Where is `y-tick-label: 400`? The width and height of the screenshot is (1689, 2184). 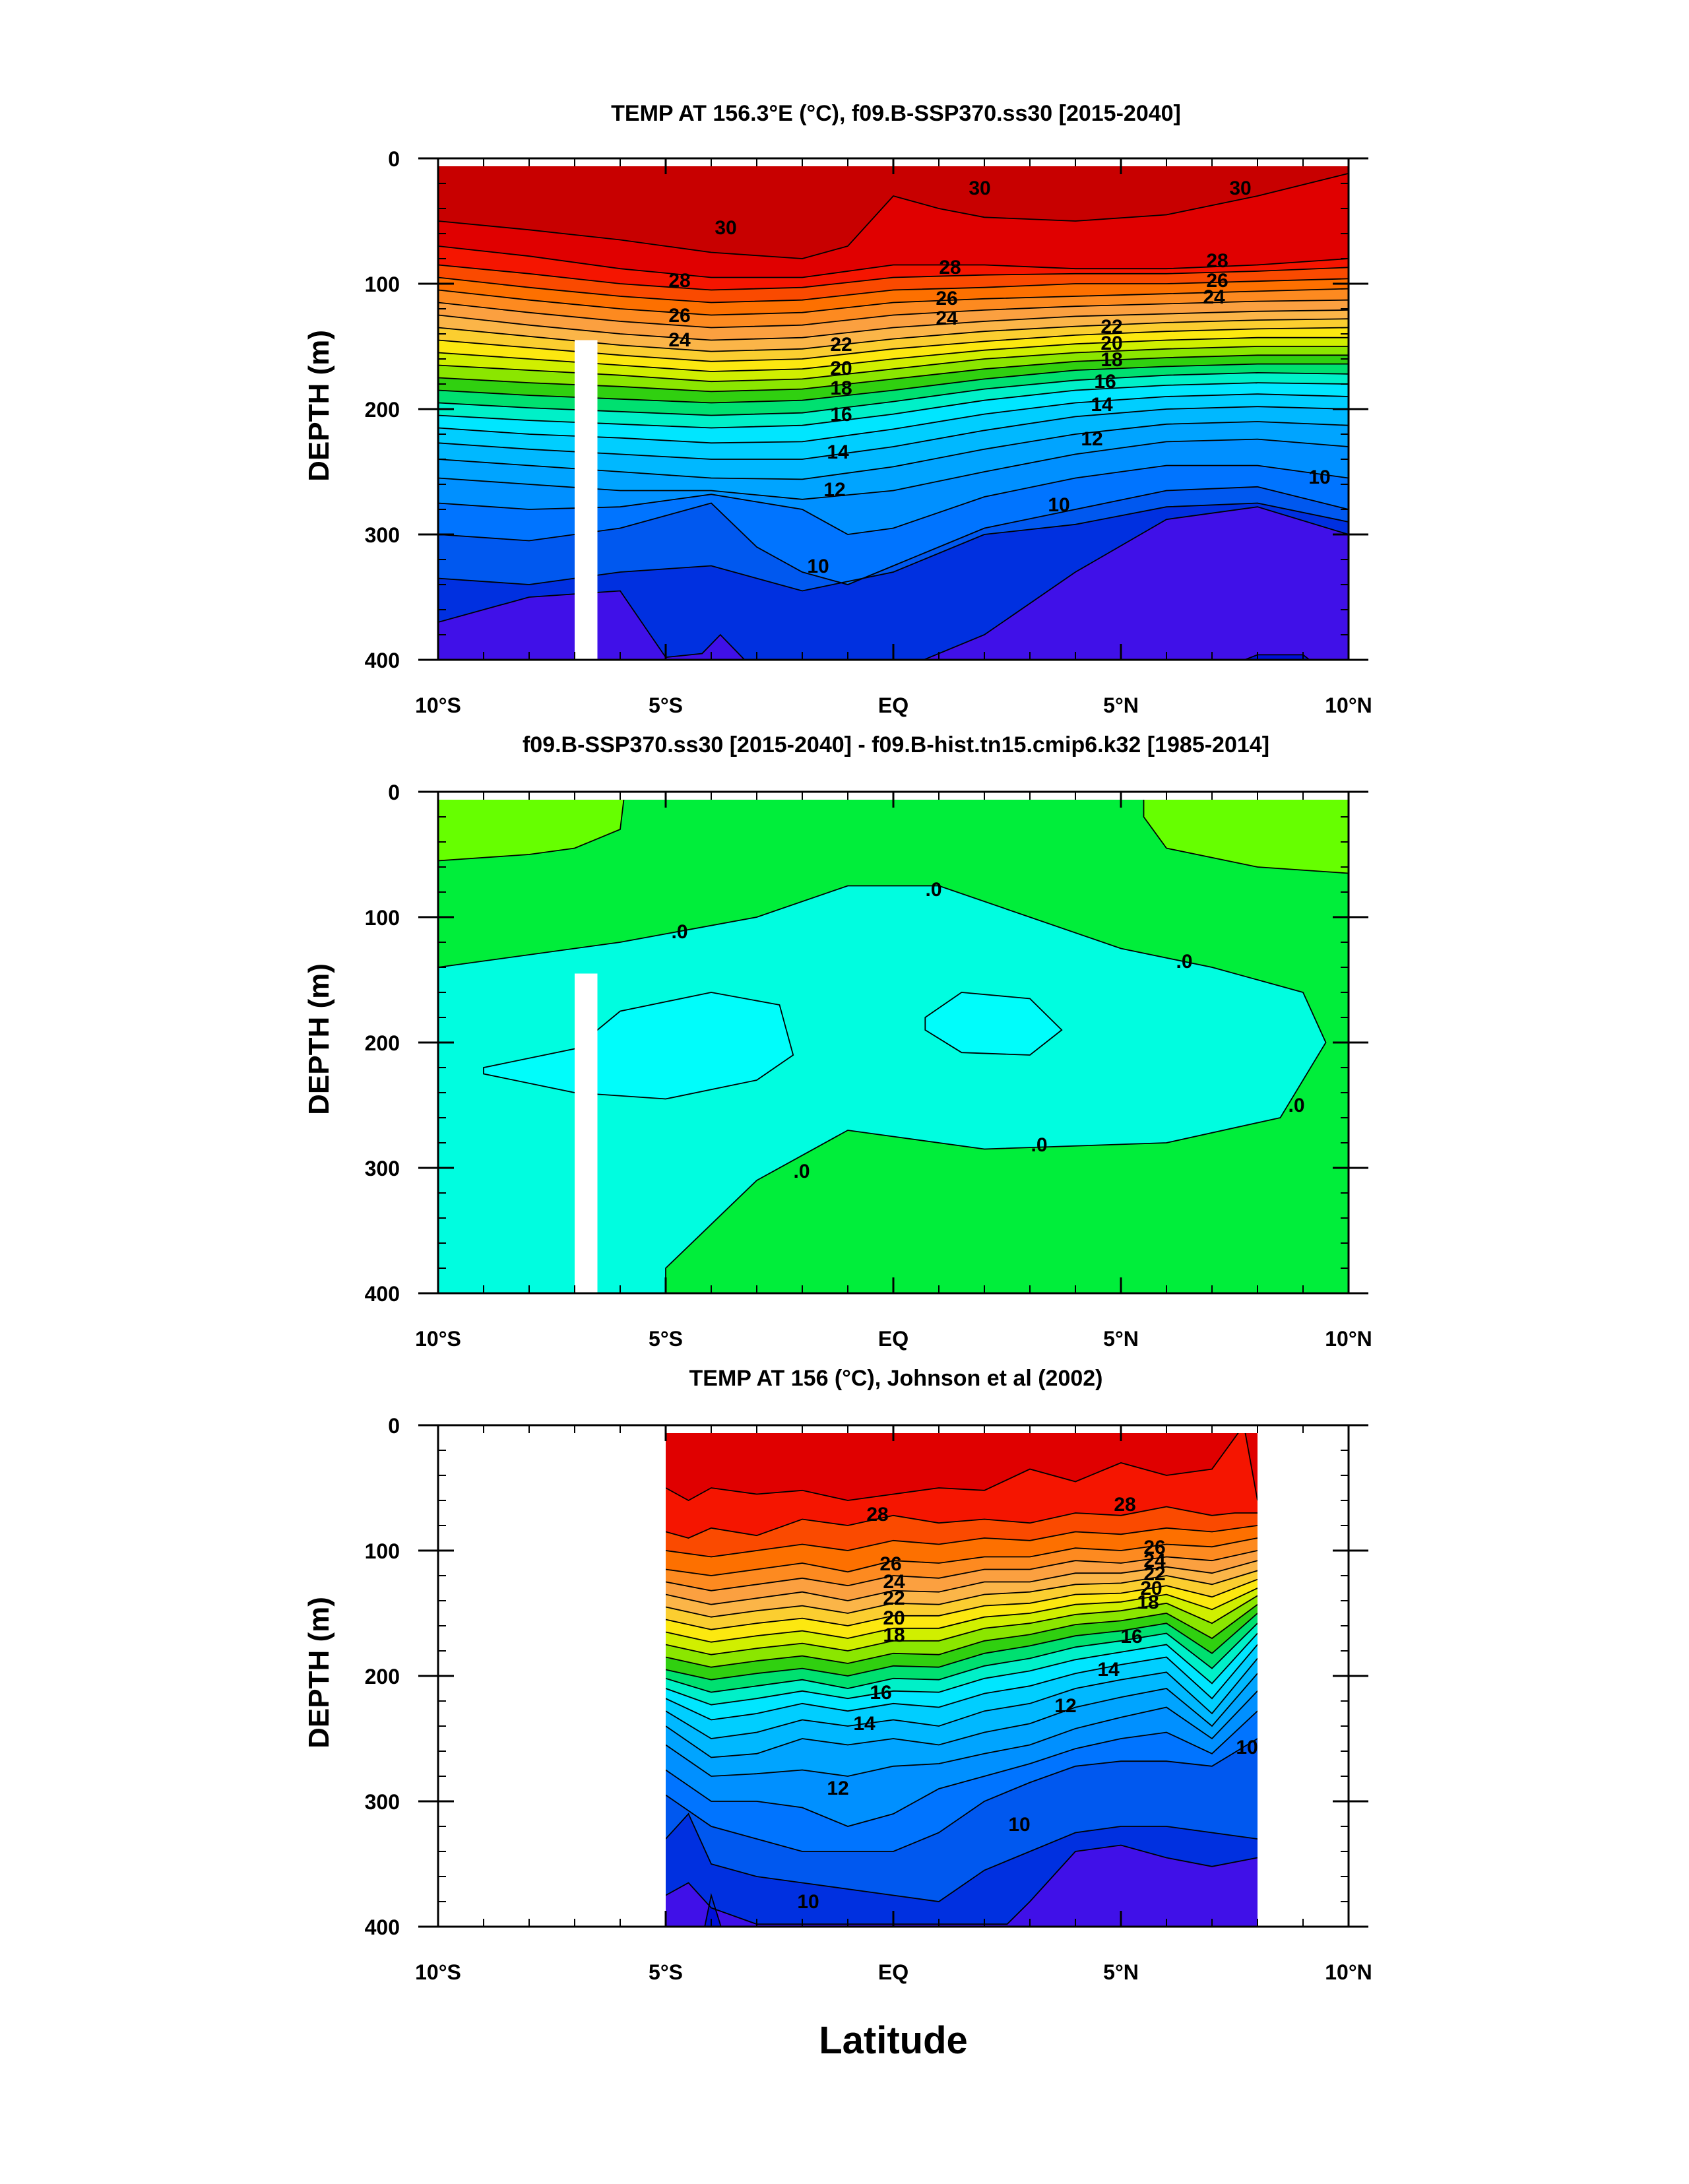 y-tick-label: 400 is located at coordinates (382, 1294).